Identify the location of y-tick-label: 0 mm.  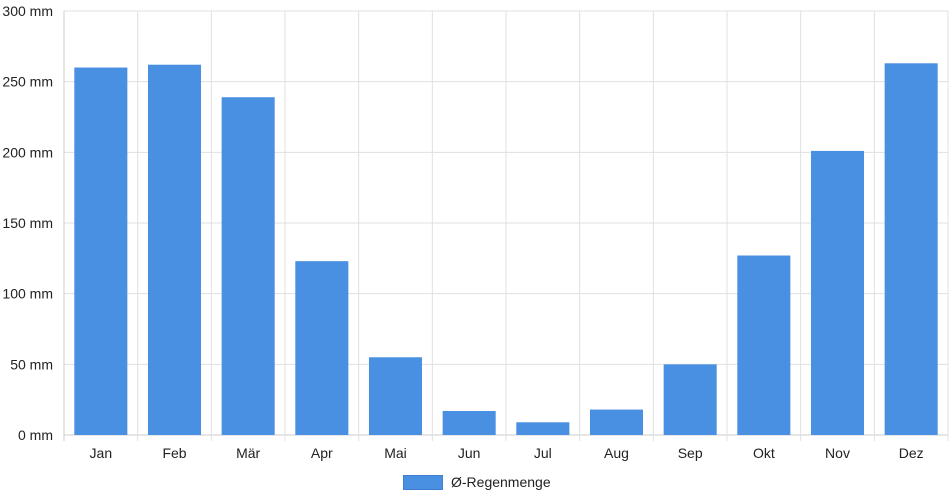
(35, 435).